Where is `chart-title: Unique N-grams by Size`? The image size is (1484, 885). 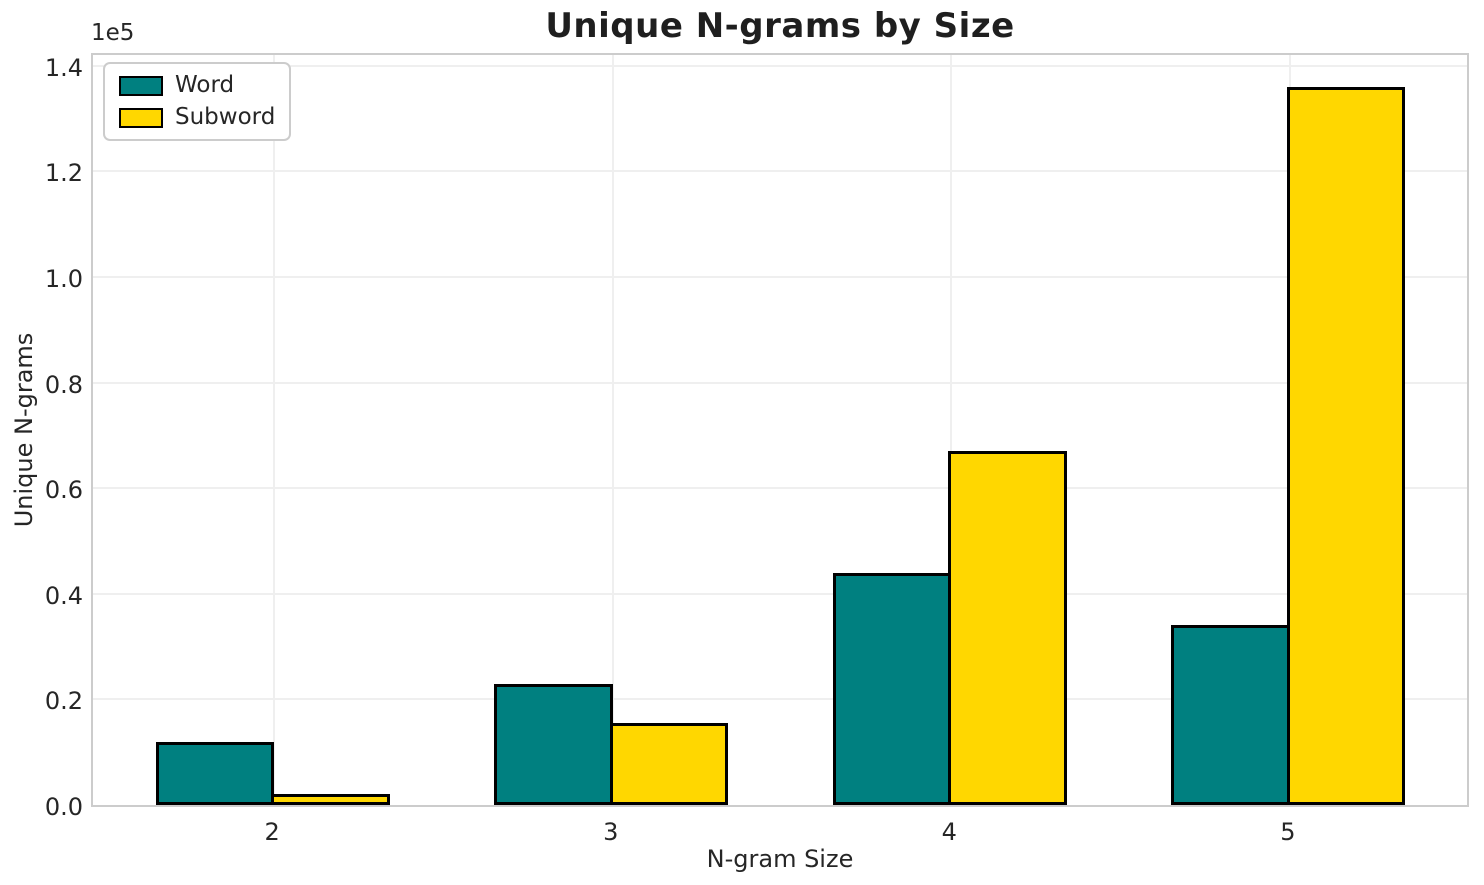
chart-title: Unique N-grams by Size is located at coordinates (780, 26).